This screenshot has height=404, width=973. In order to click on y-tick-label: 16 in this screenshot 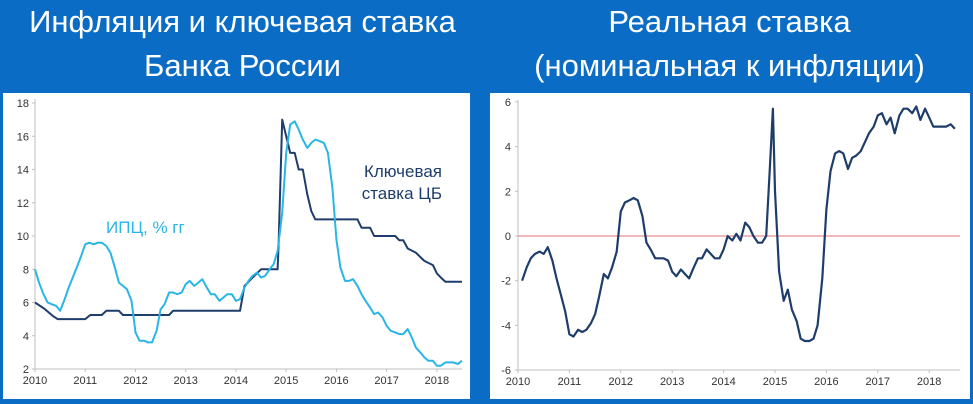, I will do `click(23, 137)`.